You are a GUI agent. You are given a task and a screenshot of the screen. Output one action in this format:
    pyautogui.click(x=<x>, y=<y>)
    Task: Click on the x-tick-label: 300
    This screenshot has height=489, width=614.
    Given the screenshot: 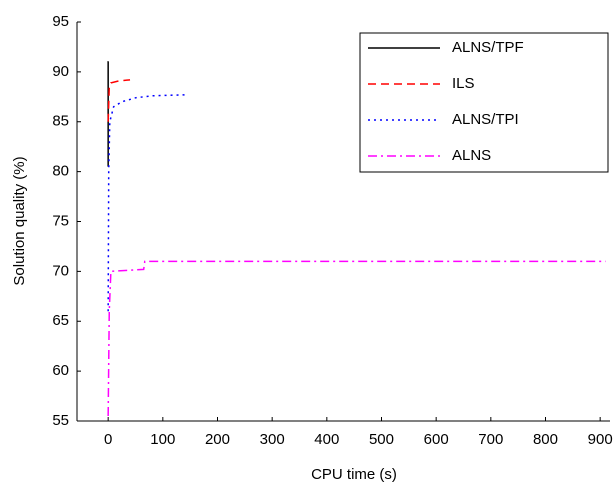 What is the action you would take?
    pyautogui.click(x=272, y=439)
    